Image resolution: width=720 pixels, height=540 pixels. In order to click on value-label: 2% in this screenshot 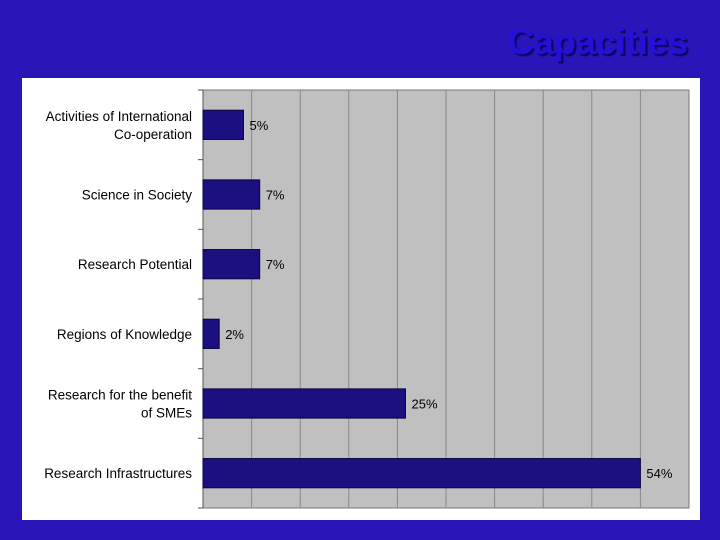, I will do `click(234, 334)`.